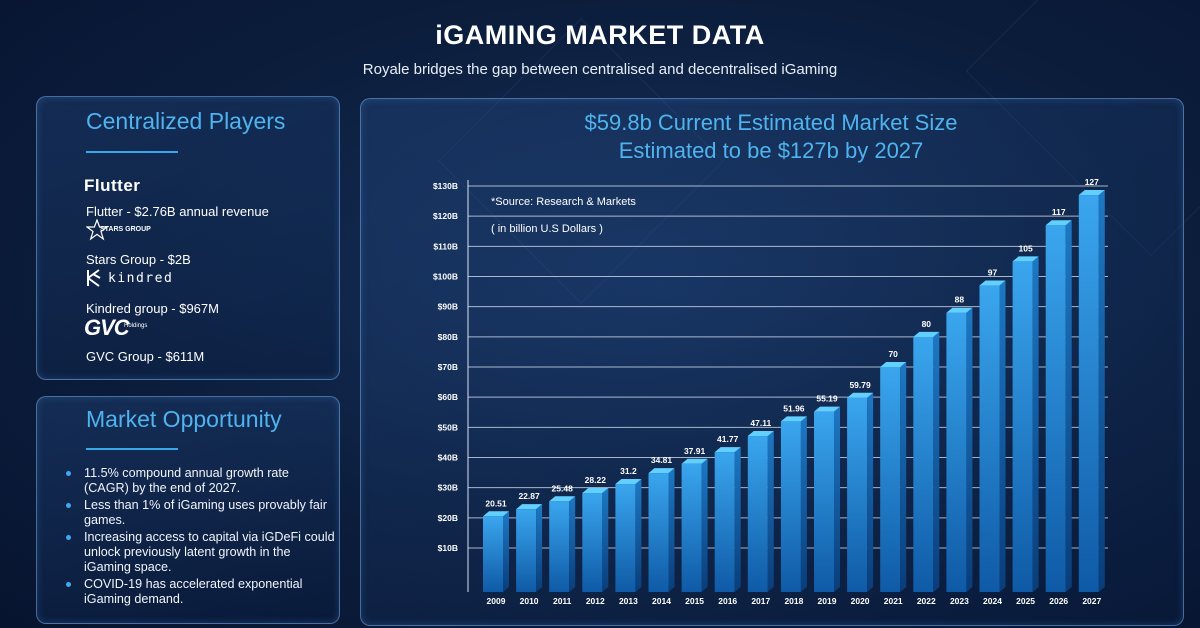 This screenshot has width=1200, height=628. I want to click on x-tick-label: 2010, so click(529, 601).